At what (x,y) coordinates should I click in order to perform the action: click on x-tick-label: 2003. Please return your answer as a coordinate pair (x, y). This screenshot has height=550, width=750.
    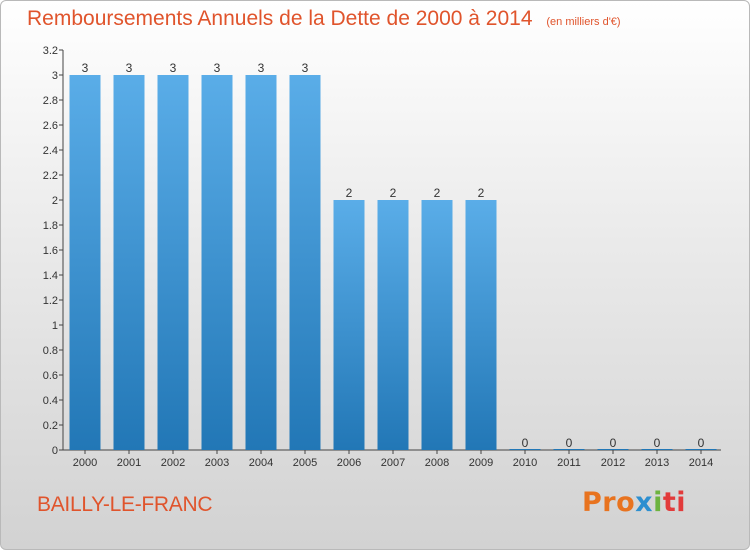
    Looking at the image, I should click on (217, 463).